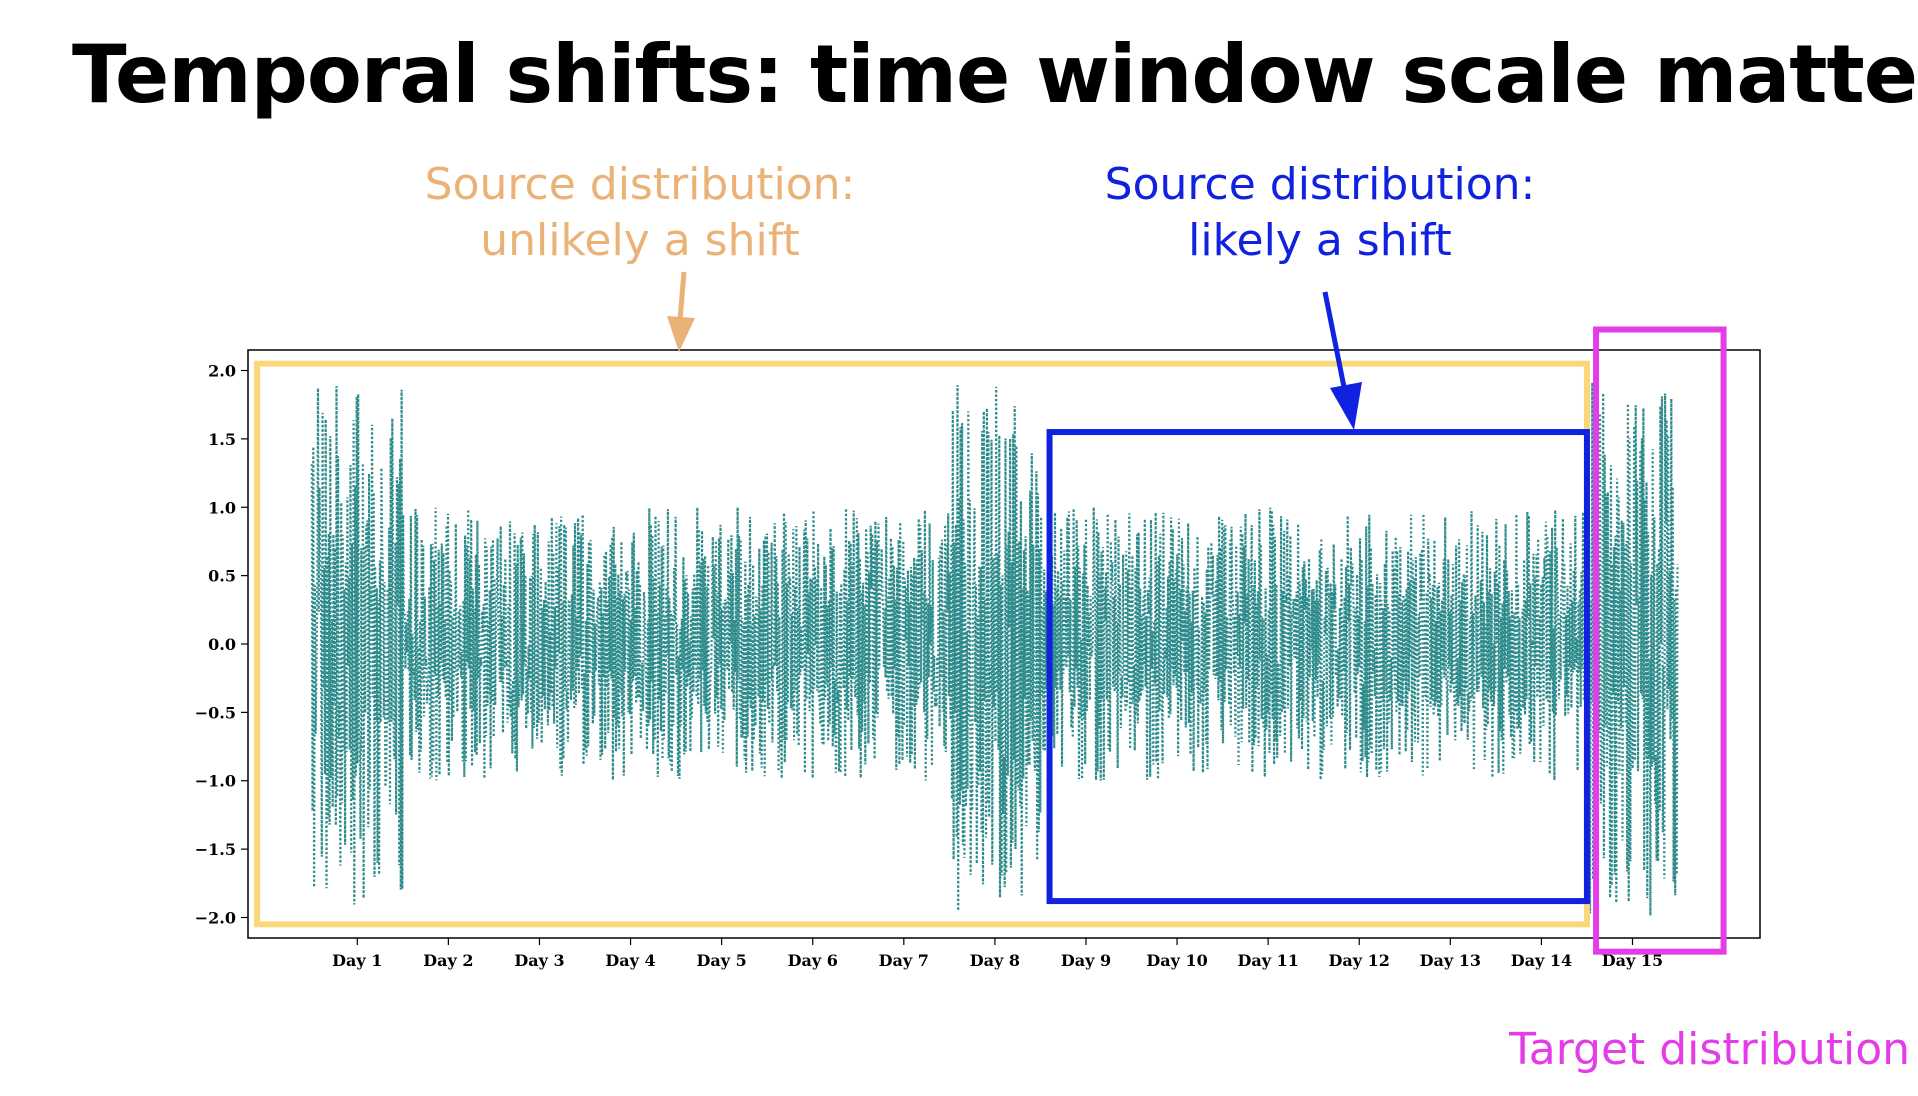 This screenshot has width=1918, height=1096. Describe the element at coordinates (1450, 960) in the screenshot. I see `x-tick-label: Day 13` at that location.